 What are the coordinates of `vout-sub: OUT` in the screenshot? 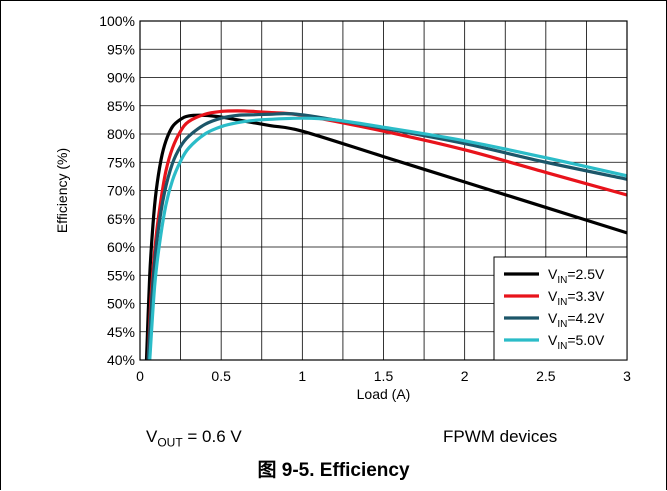 It's located at (170, 442).